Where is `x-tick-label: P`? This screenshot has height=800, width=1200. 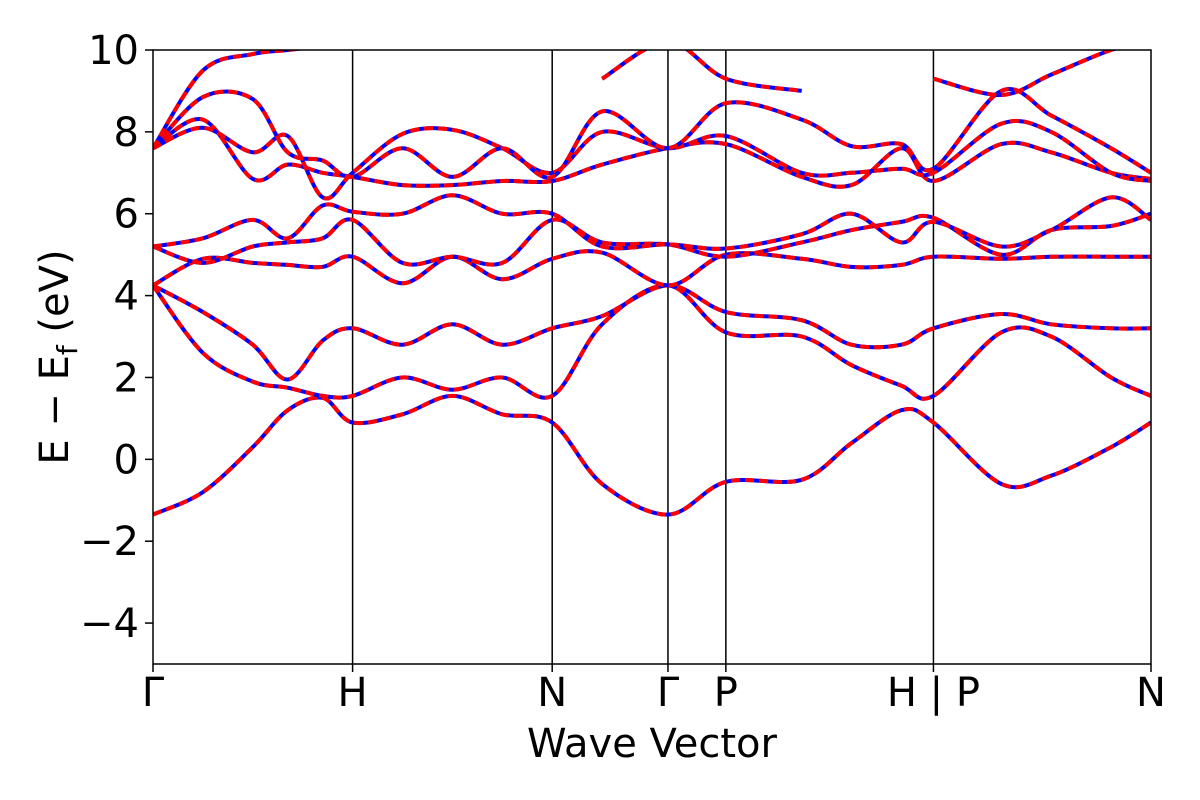
x-tick-label: P is located at coordinates (726, 693).